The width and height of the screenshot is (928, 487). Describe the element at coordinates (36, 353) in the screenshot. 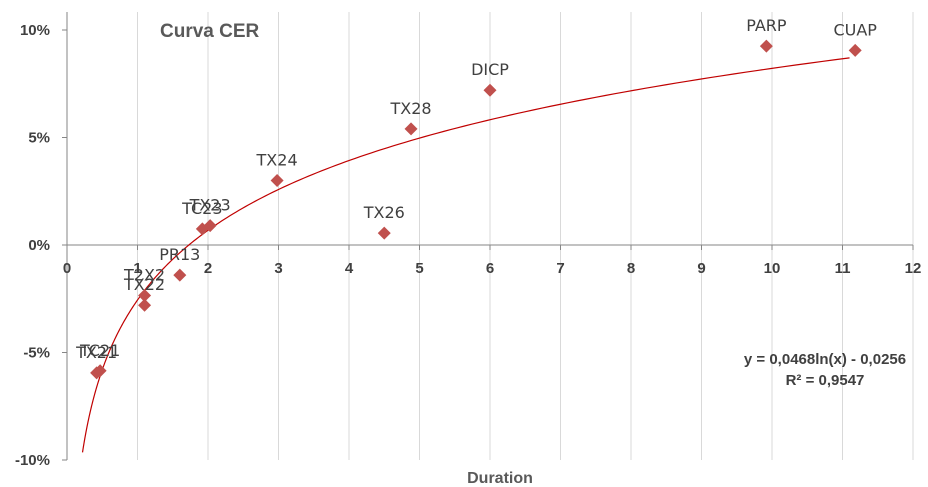

I see `y-tick-label: -5%` at that location.